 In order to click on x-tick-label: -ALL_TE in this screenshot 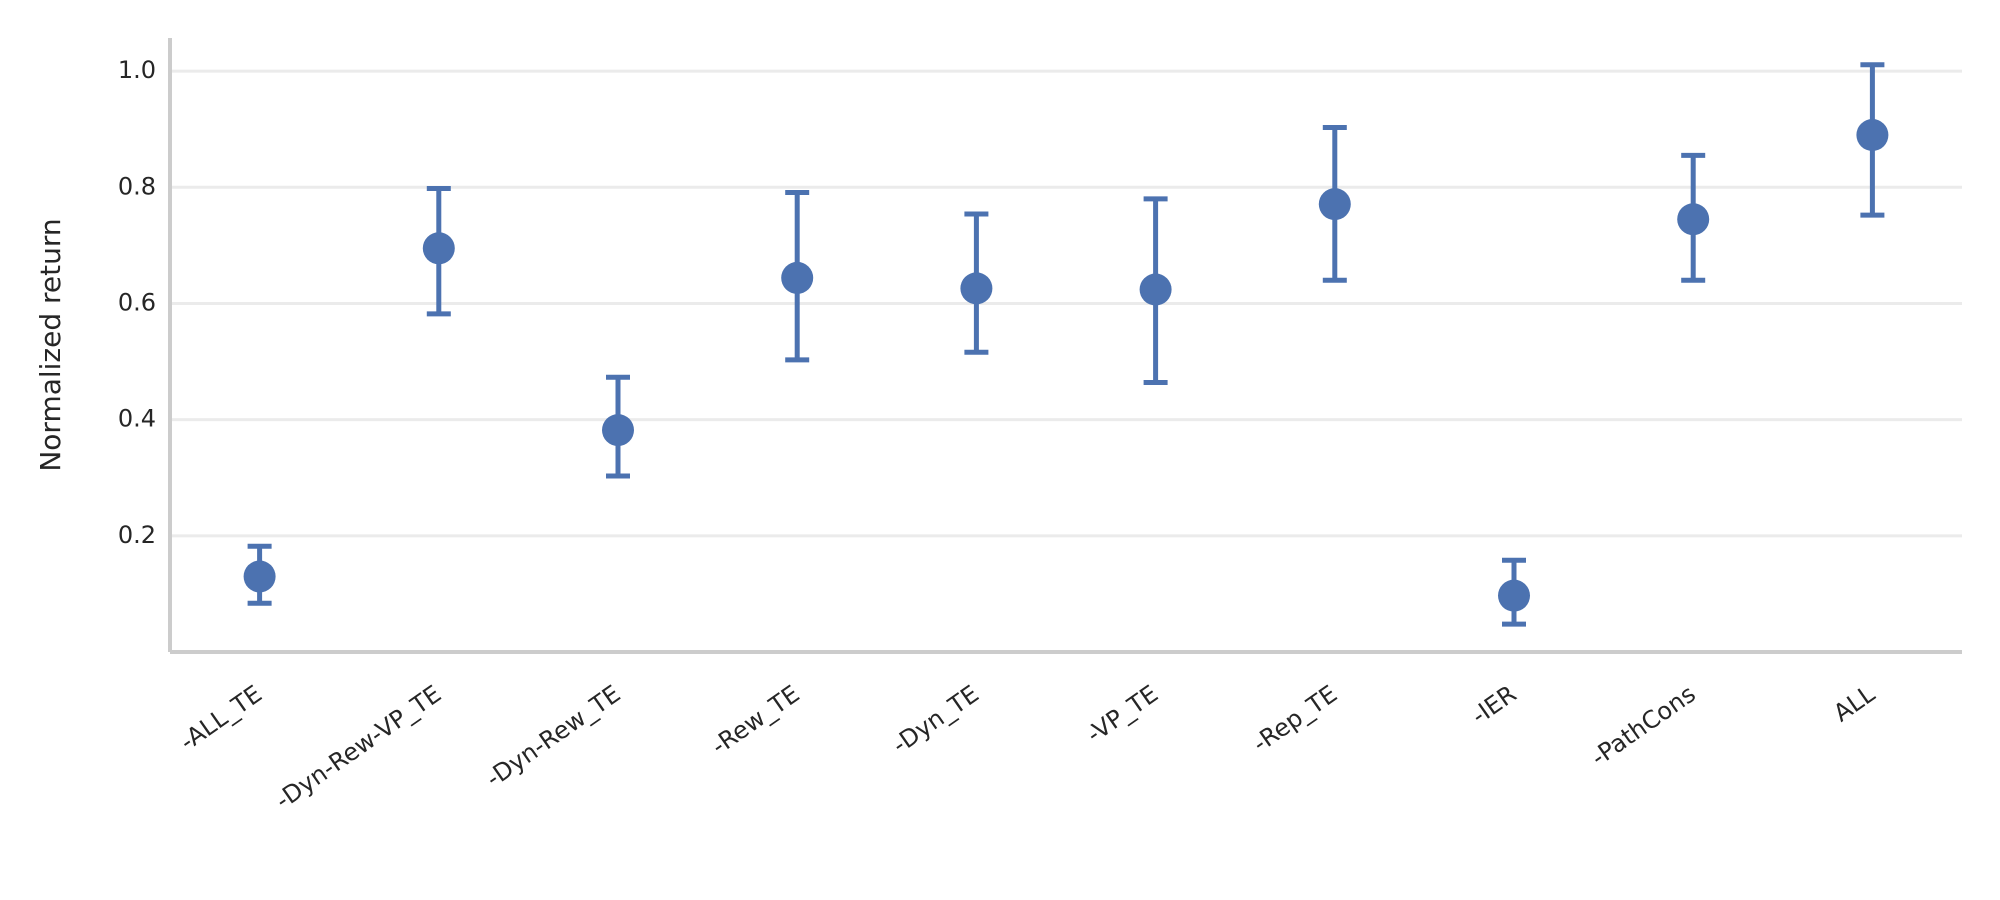, I will do `click(221, 718)`.